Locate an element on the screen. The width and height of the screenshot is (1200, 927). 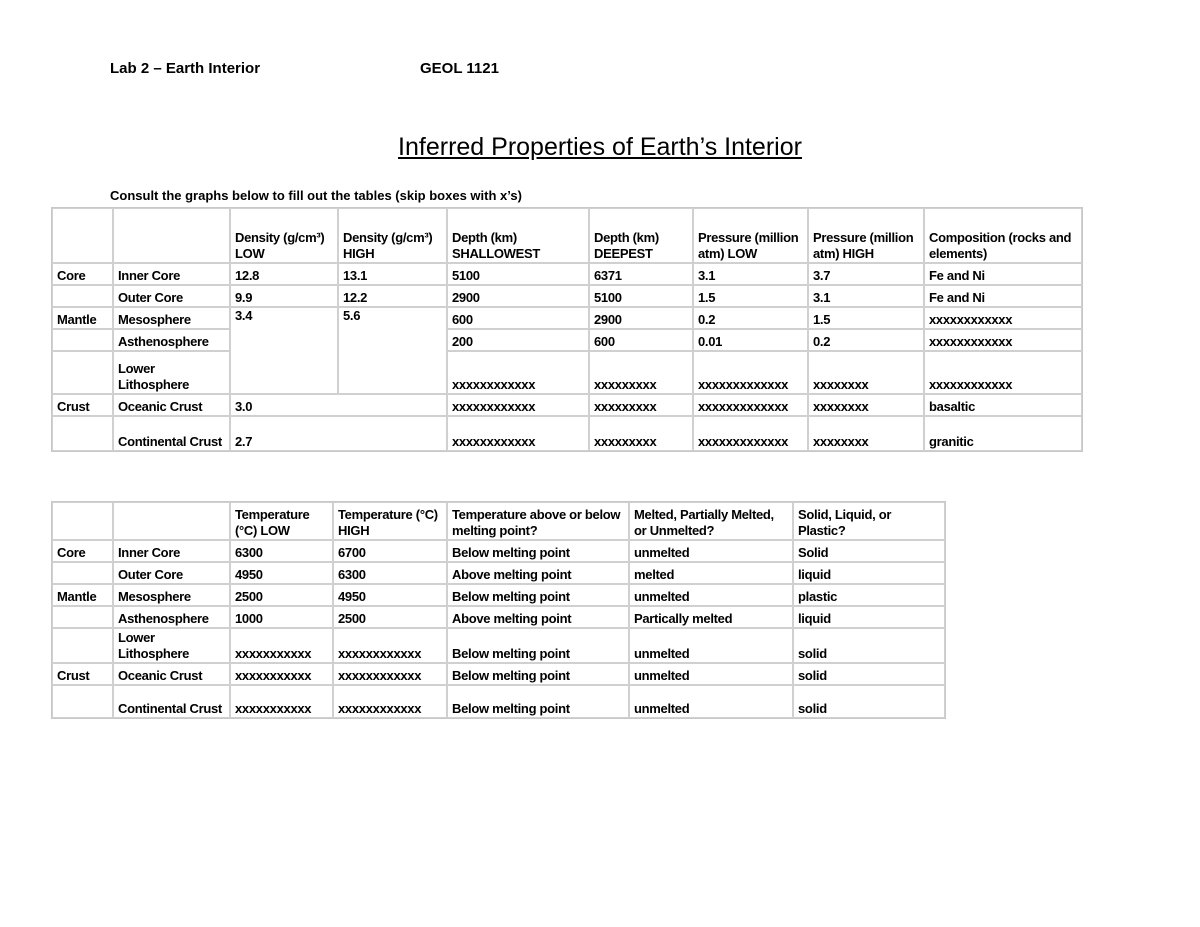
header-lab-title: Lab 2 – Earth Interior is located at coordinates (185, 68).